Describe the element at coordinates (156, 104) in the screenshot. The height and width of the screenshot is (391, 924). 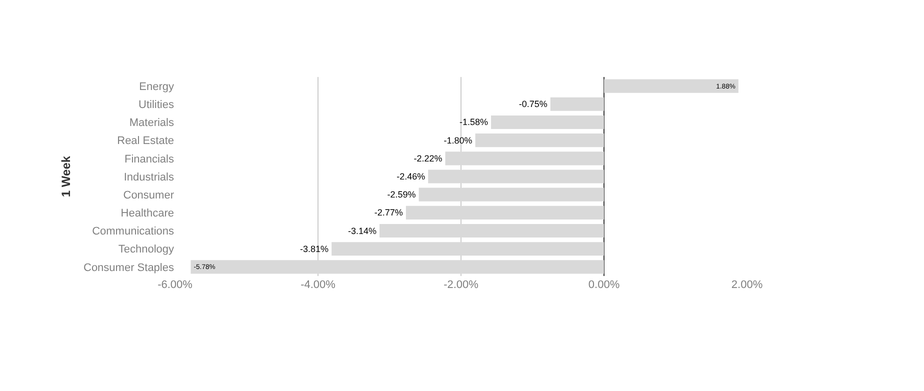
I see `y-tick-label: Utilities` at that location.